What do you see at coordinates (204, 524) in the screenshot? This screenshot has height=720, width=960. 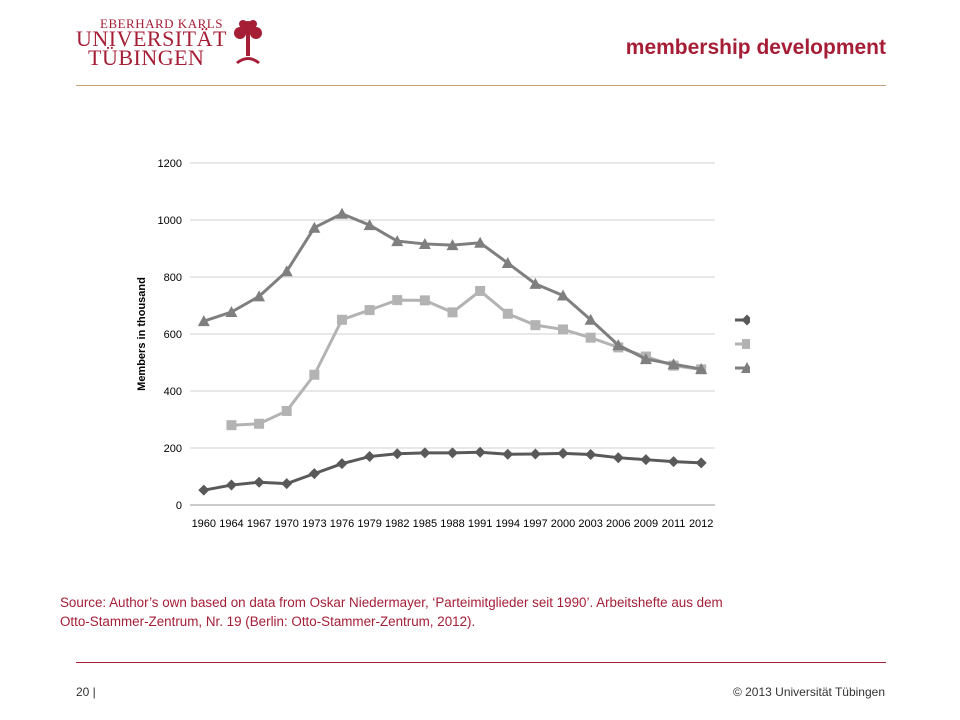 I see `x-tick-label: 1960` at bounding box center [204, 524].